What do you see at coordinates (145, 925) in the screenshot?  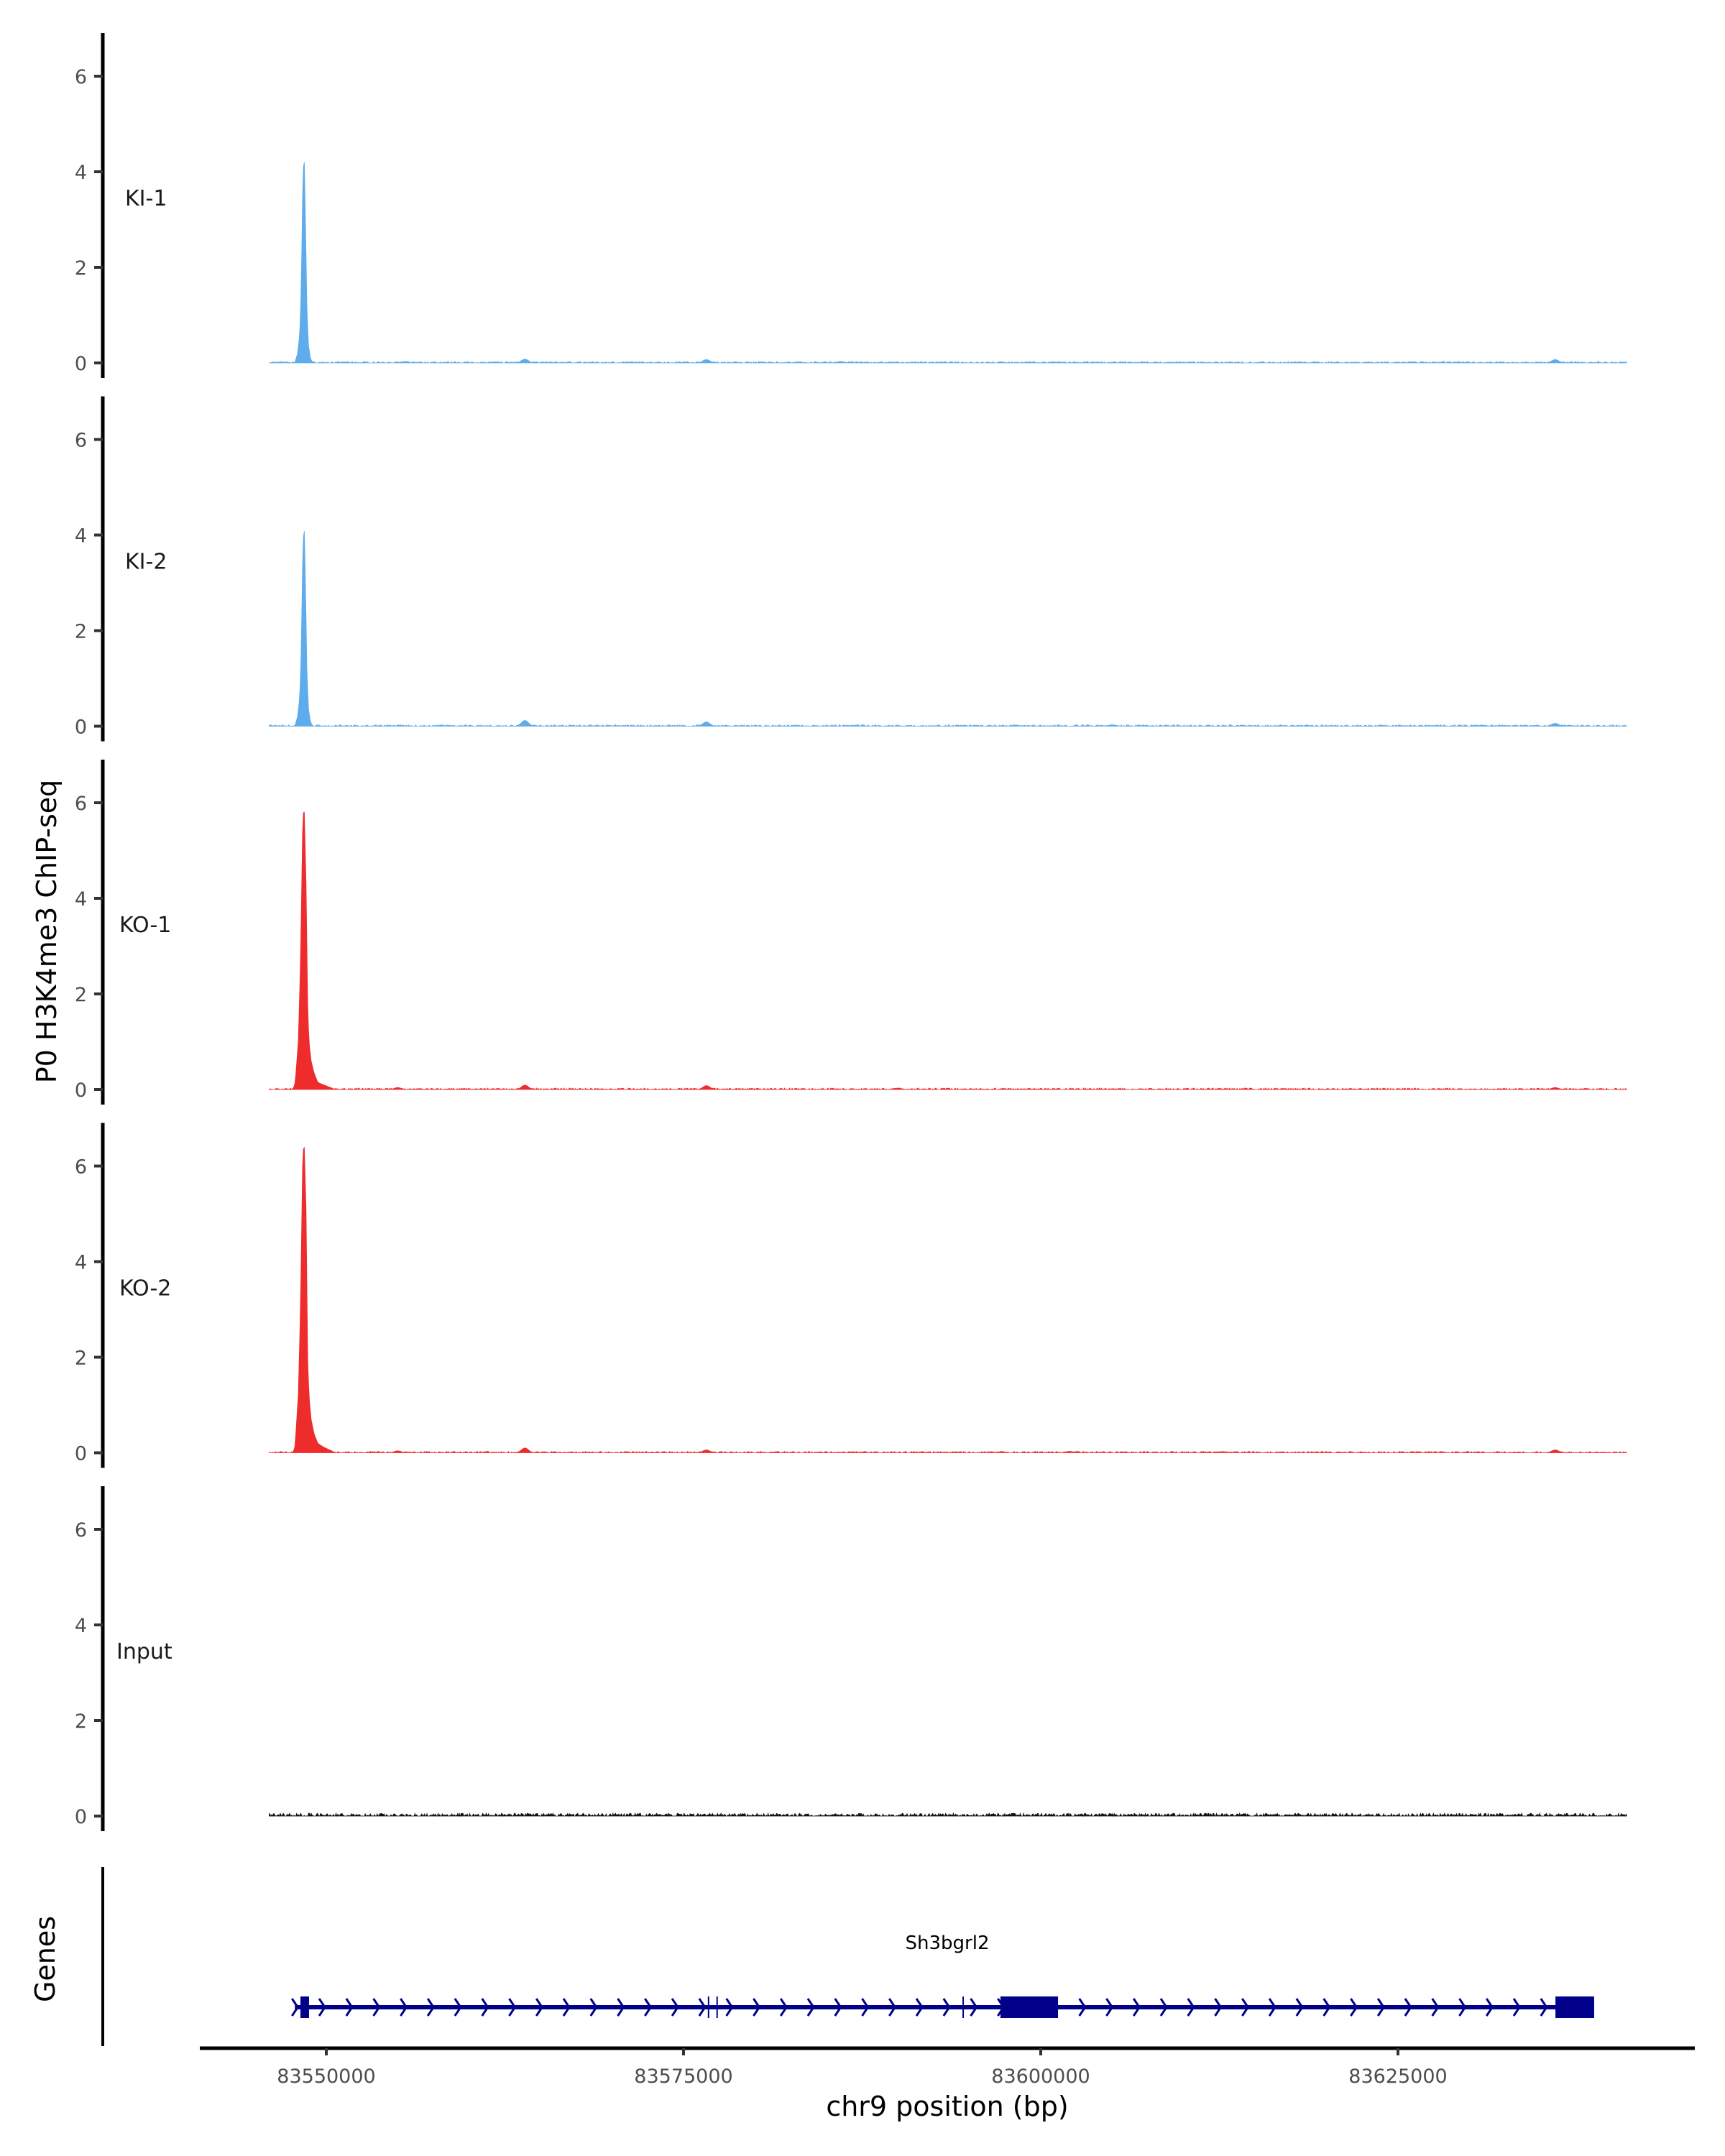 I see `track-label: KO-1` at bounding box center [145, 925].